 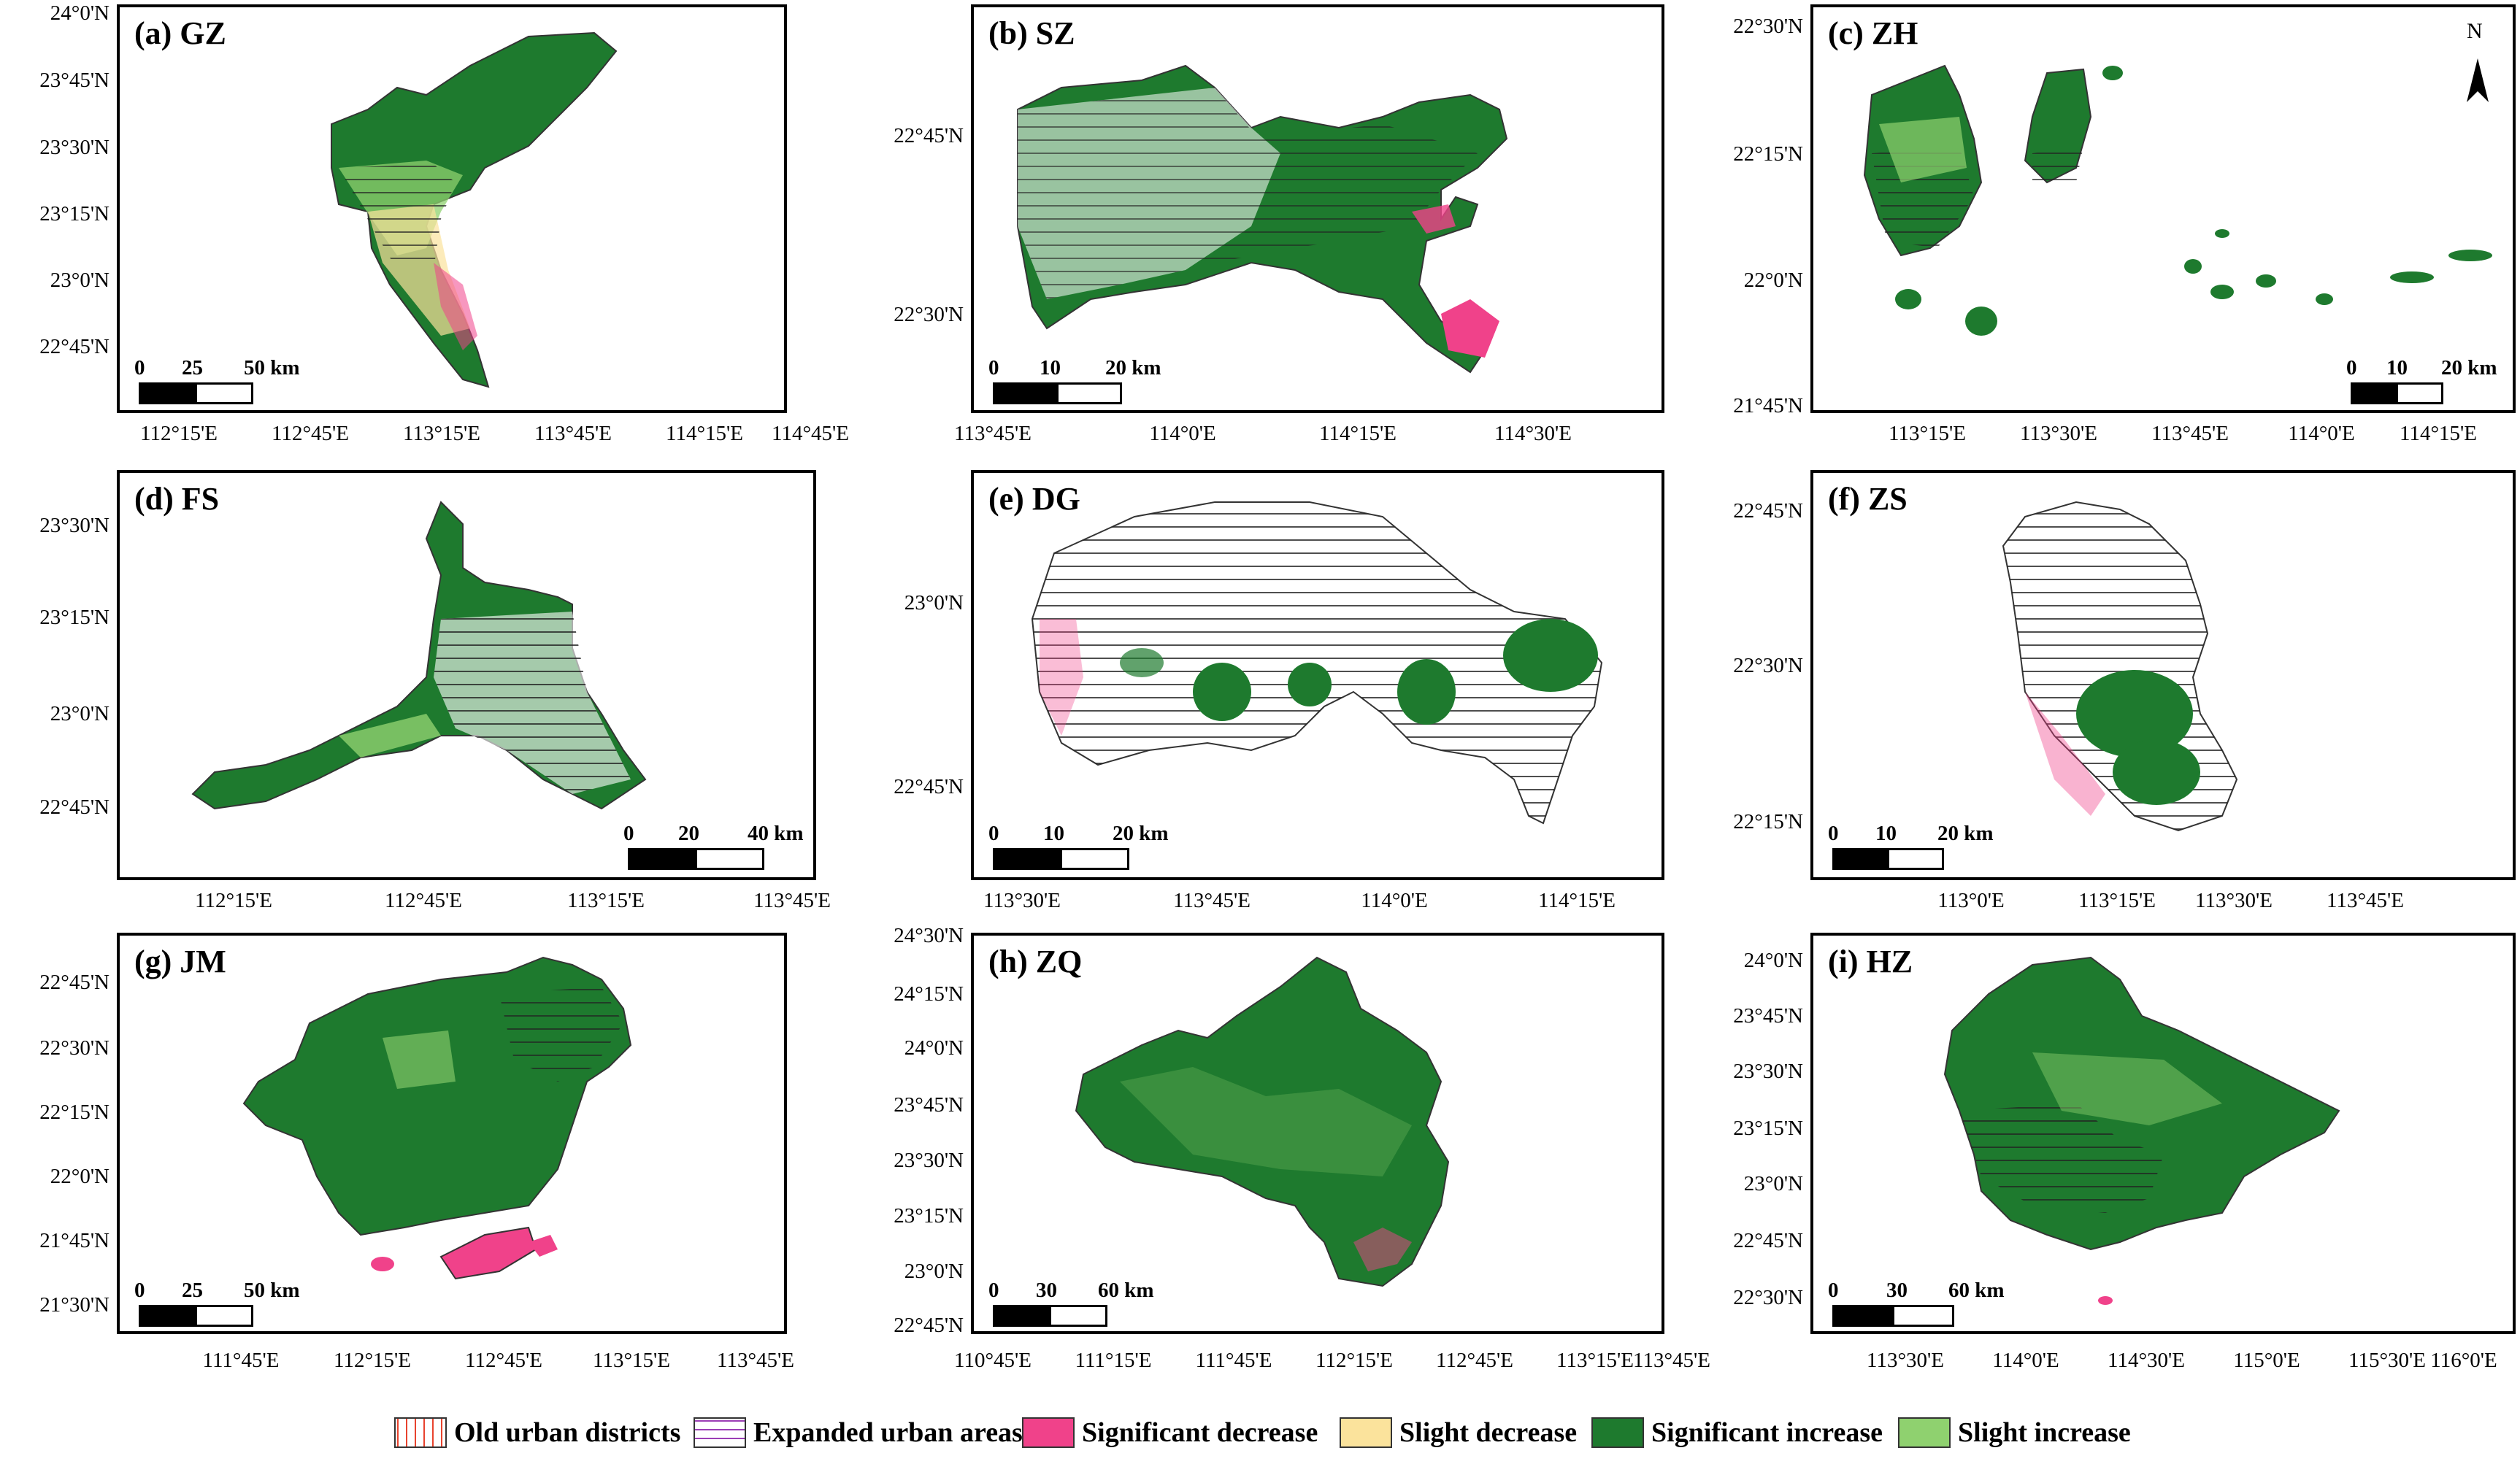 What do you see at coordinates (423, 900) in the screenshot?
I see `lon-label: 112°45'E` at bounding box center [423, 900].